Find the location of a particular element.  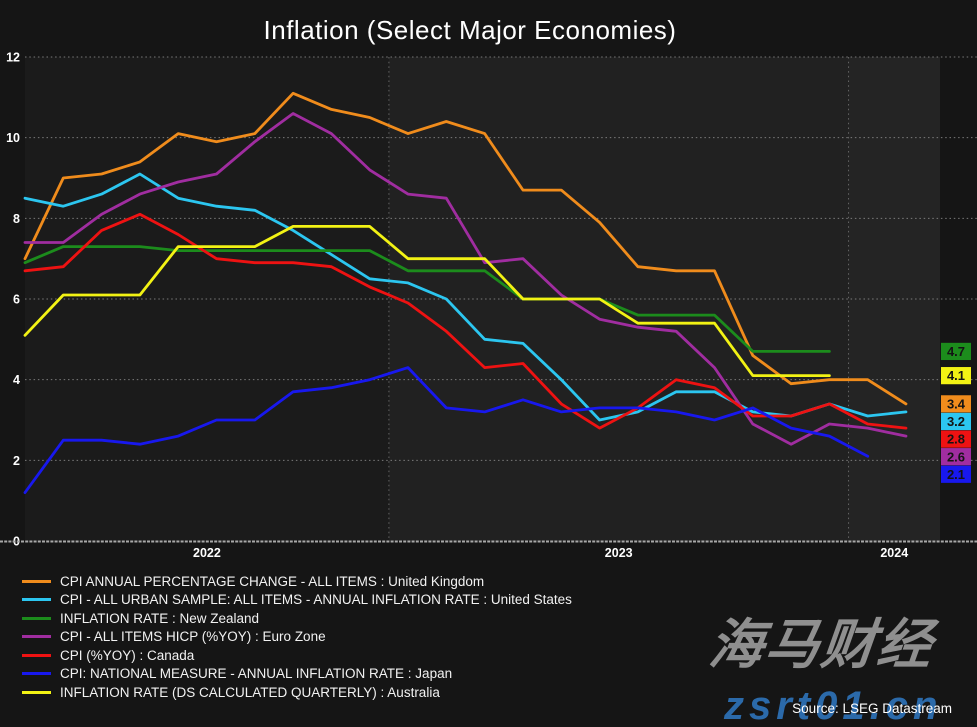

end-value-badge-australia is located at coordinates (956, 376).